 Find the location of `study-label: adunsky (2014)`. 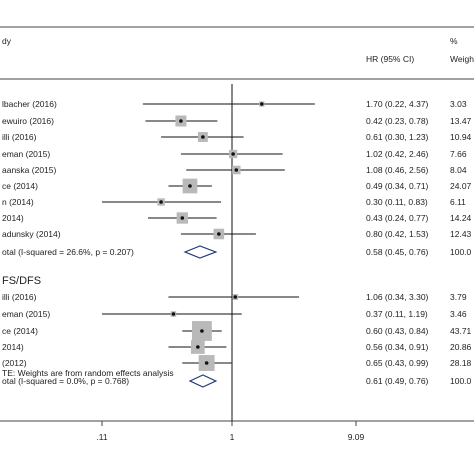

study-label: adunsky (2014) is located at coordinates (31, 234).